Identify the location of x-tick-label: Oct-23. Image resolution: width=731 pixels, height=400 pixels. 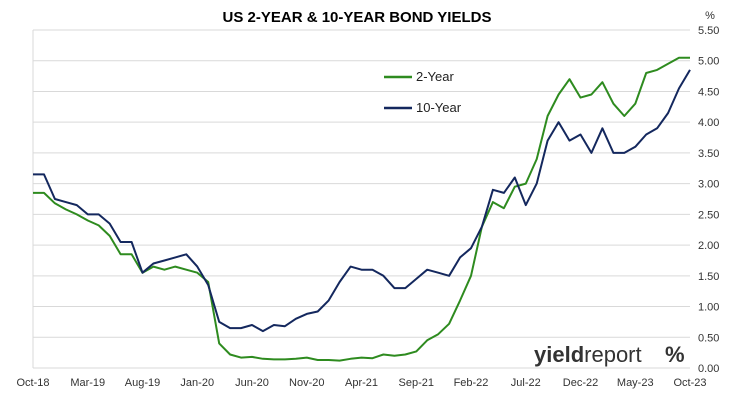
(689, 383).